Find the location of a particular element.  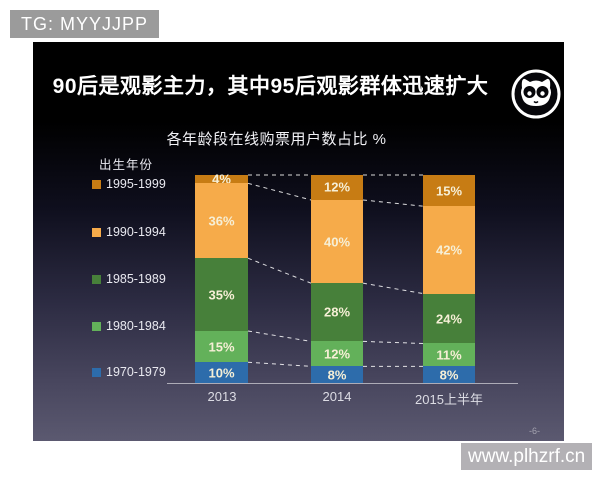

bar-segment: 11% is located at coordinates (449, 355).